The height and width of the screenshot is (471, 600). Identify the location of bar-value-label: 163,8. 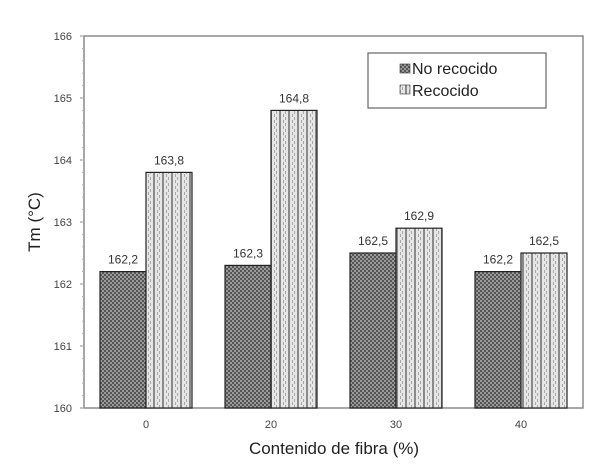
(169, 160).